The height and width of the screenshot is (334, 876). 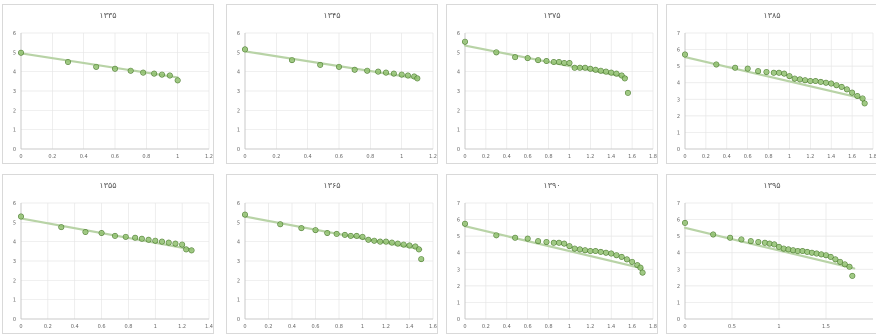 I want to click on chart-panel: ۱۳۵۵ 0 1 2 3 4 5 6 0 0.2 0.4 0.6 0.8 1 1.2 1.4, so click(x=108, y=254).